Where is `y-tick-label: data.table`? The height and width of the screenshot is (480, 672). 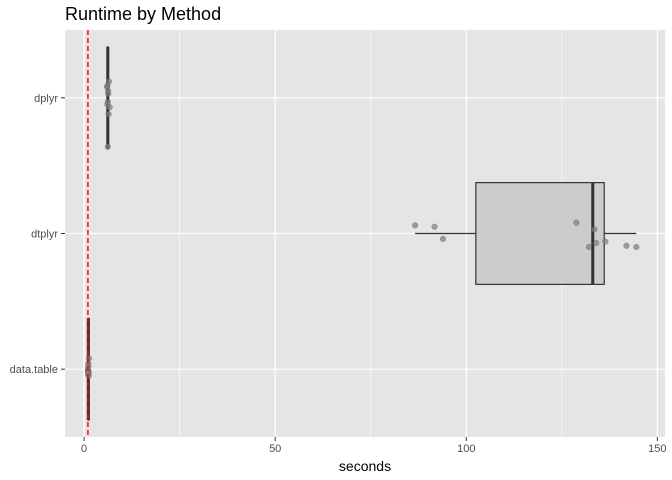 y-tick-label: data.table is located at coordinates (34, 370).